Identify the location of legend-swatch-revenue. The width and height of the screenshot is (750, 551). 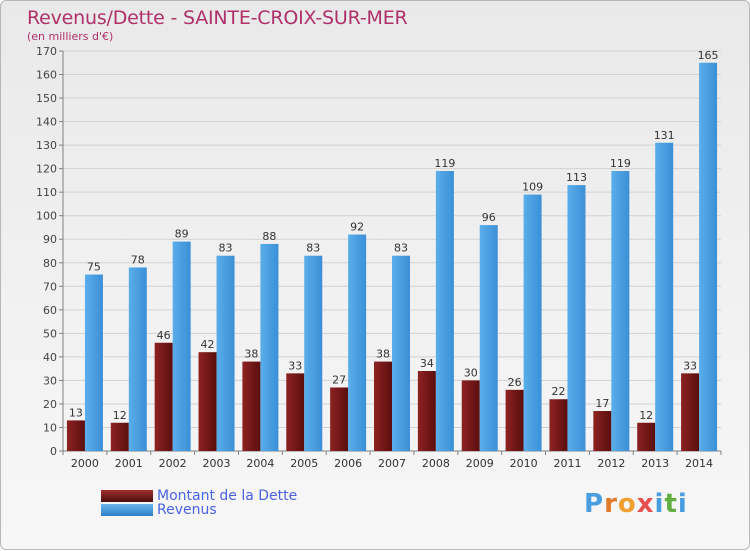
(127, 510).